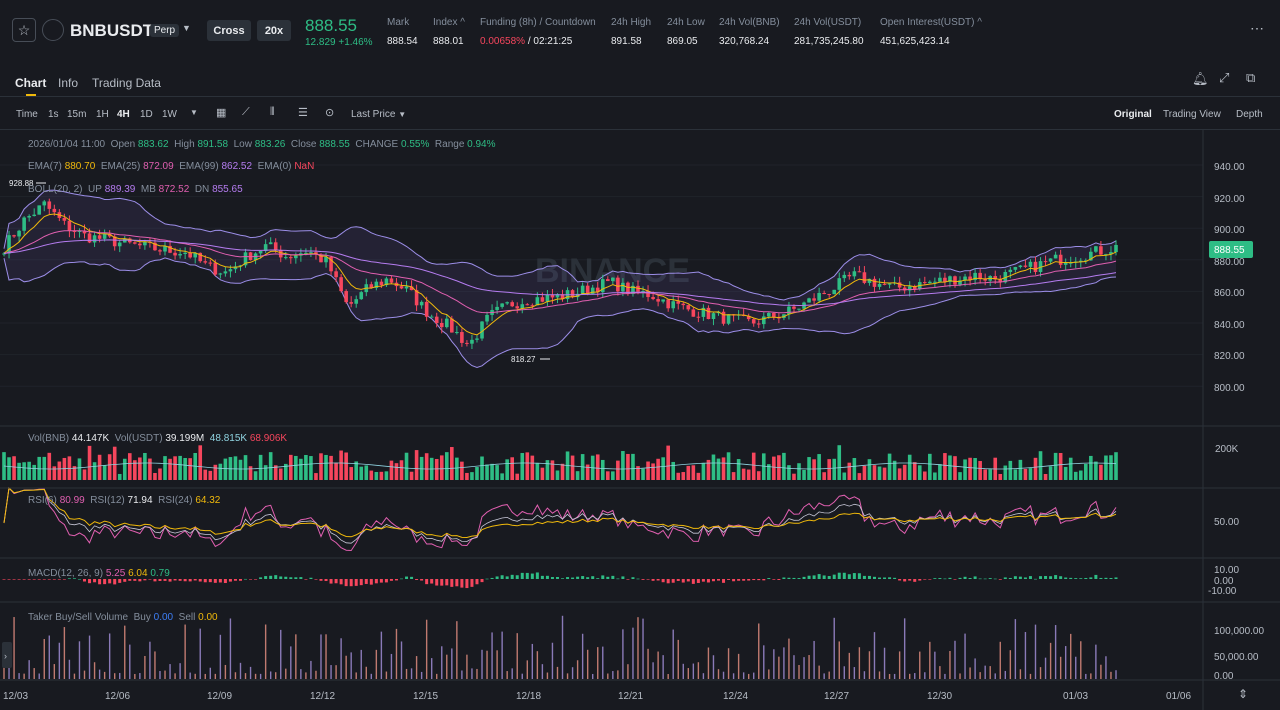 Image resolution: width=1280 pixels, height=710 pixels. I want to click on ema7-label: EMA(7), so click(45, 166).